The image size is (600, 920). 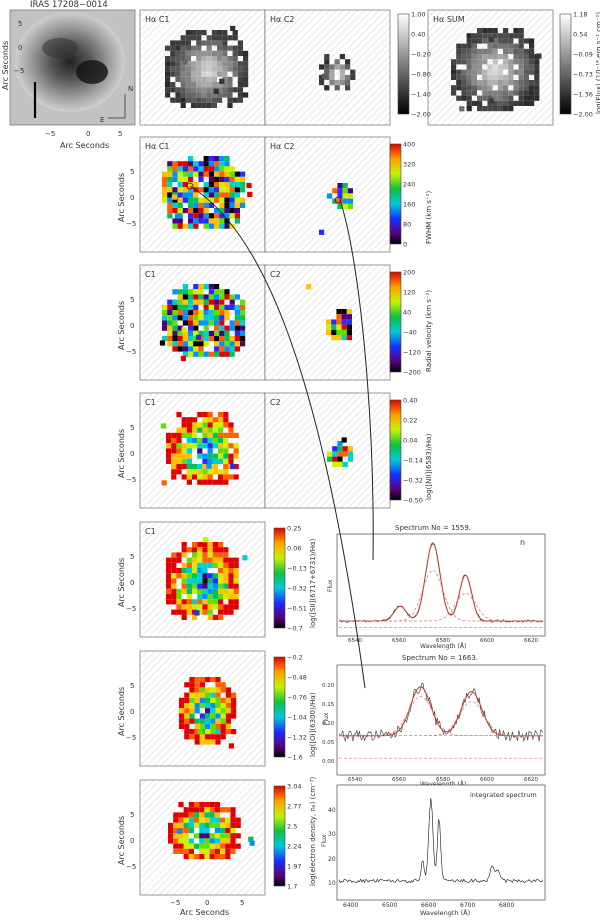 I want to click on x-axis-label: Arc Seconds, so click(x=84, y=145).